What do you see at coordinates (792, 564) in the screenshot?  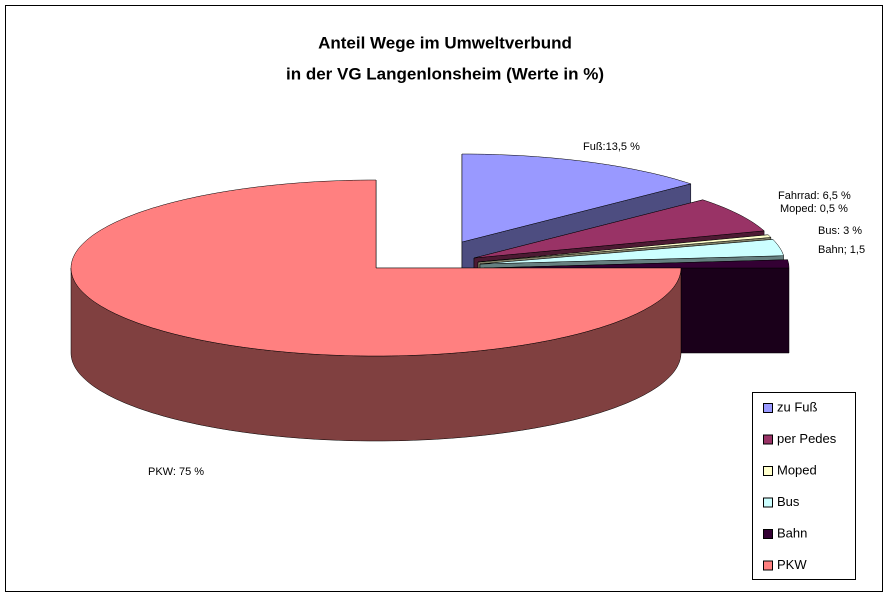 I see `legend-label: PKW` at bounding box center [792, 564].